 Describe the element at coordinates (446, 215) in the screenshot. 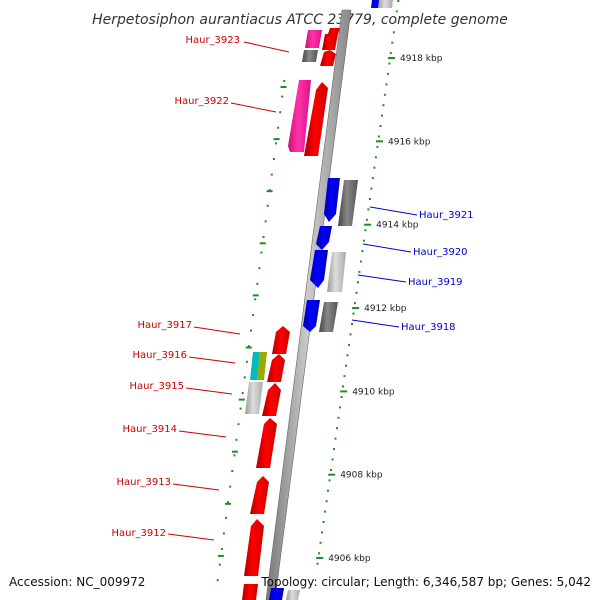

I see `label-haur-3921: Haur_3921` at that location.